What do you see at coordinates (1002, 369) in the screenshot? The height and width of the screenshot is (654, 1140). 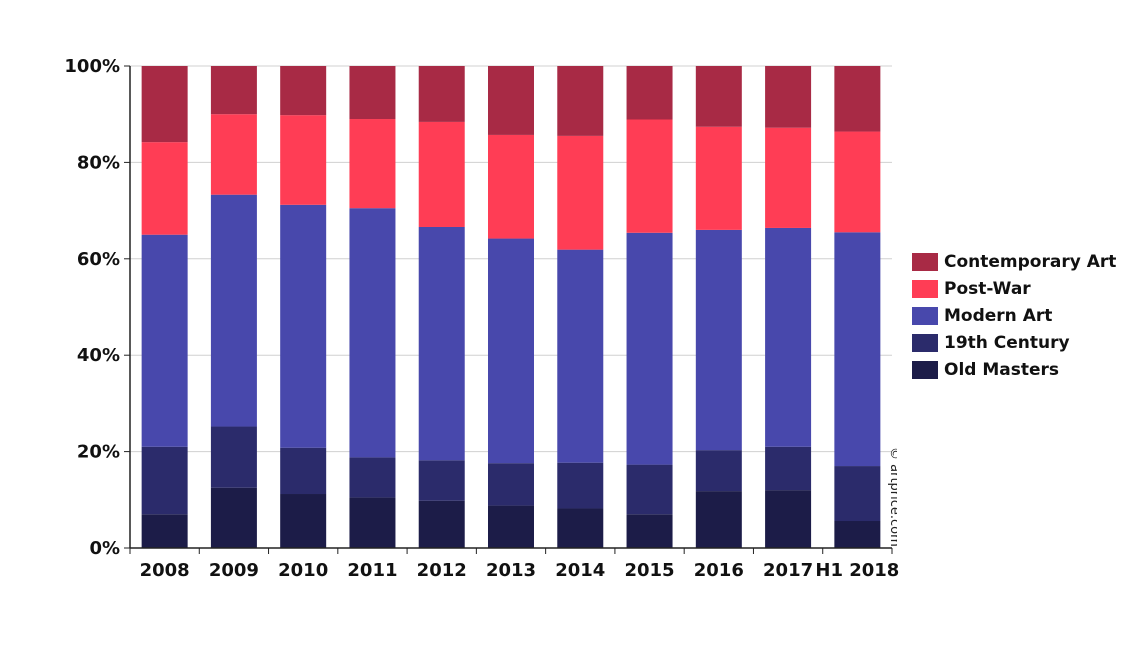 I see `legend-label: Old Masters` at bounding box center [1002, 369].